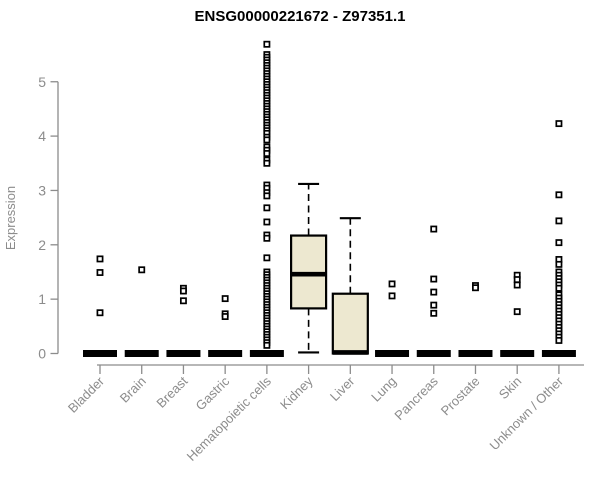 This screenshot has width=600, height=500. What do you see at coordinates (213, 393) in the screenshot?
I see `x-tick-label: Gastric` at bounding box center [213, 393].